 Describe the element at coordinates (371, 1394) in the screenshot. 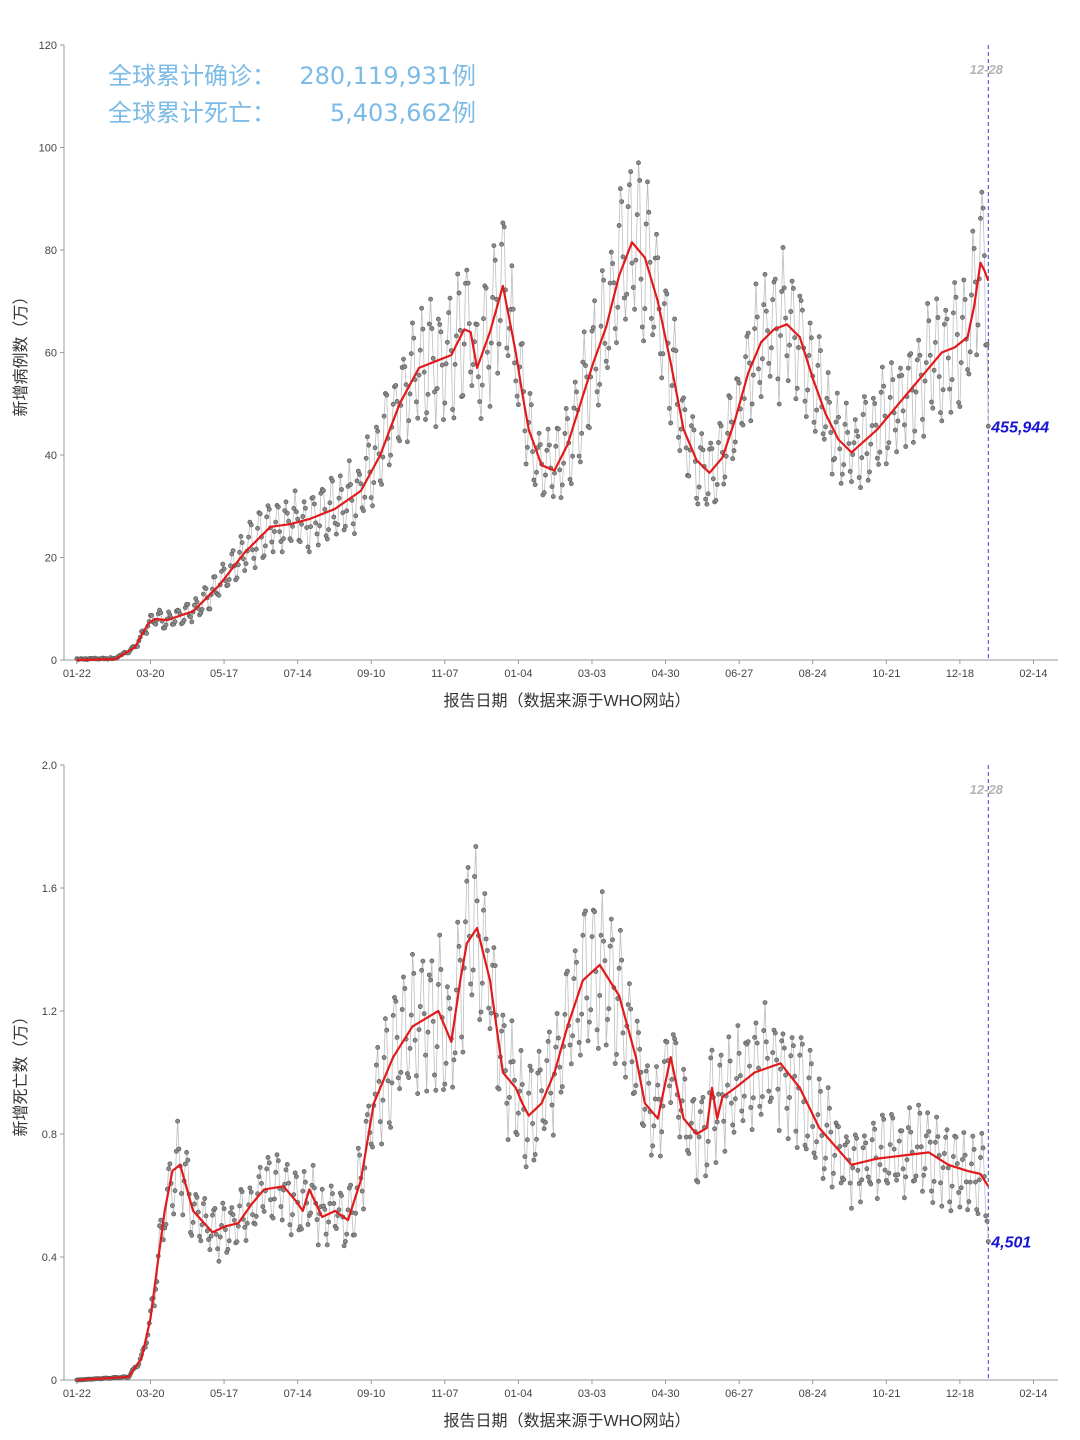

I see `x-tick-label: 09-10` at that location.